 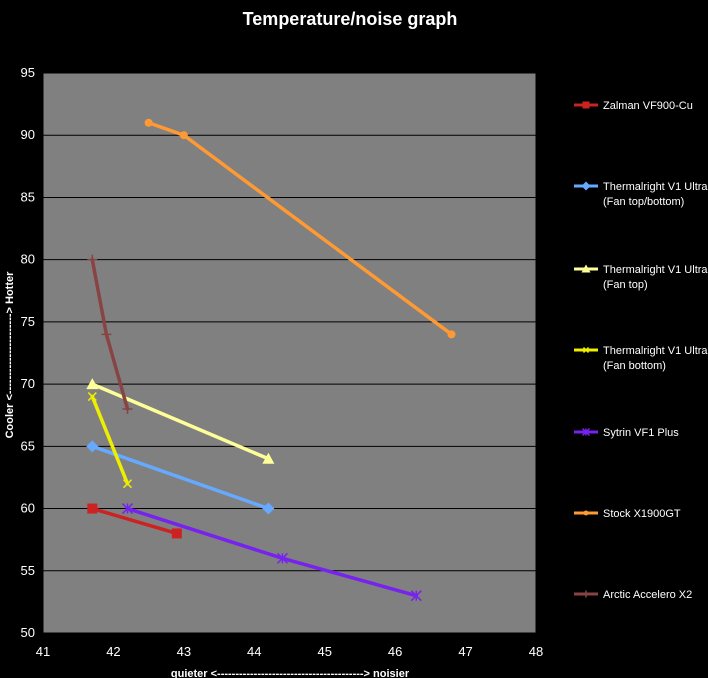 What do you see at coordinates (28, 196) in the screenshot?
I see `y-tick-label: 85` at bounding box center [28, 196].